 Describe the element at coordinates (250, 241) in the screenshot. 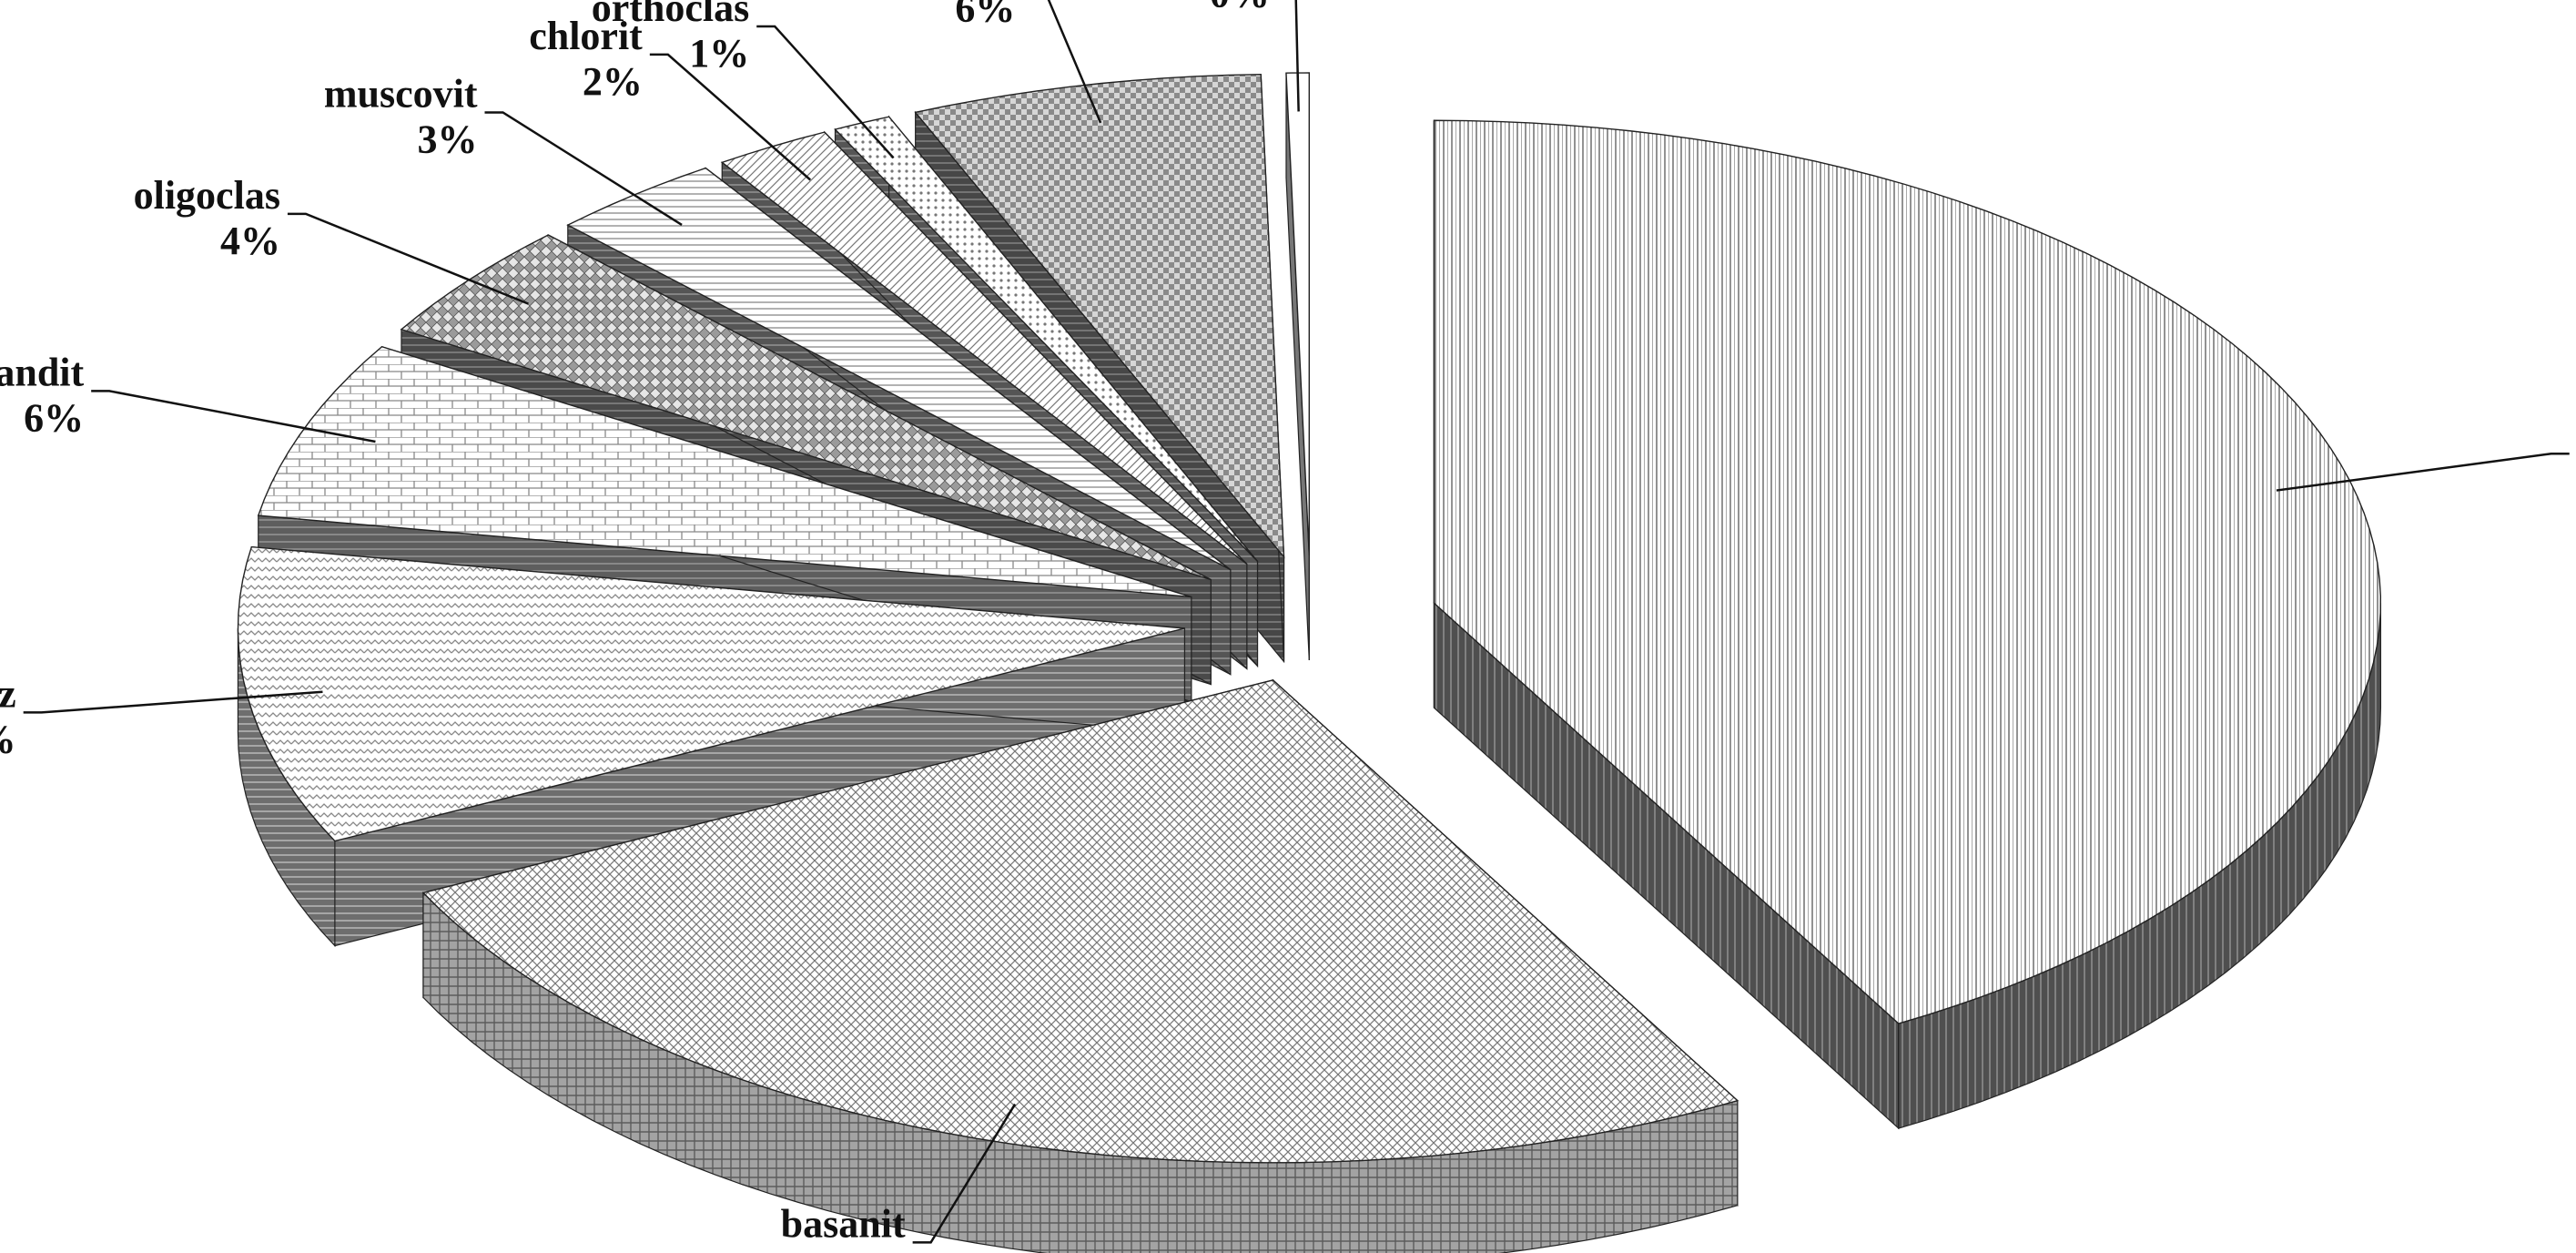

I see `slice-value-oligoclas: 4%` at that location.